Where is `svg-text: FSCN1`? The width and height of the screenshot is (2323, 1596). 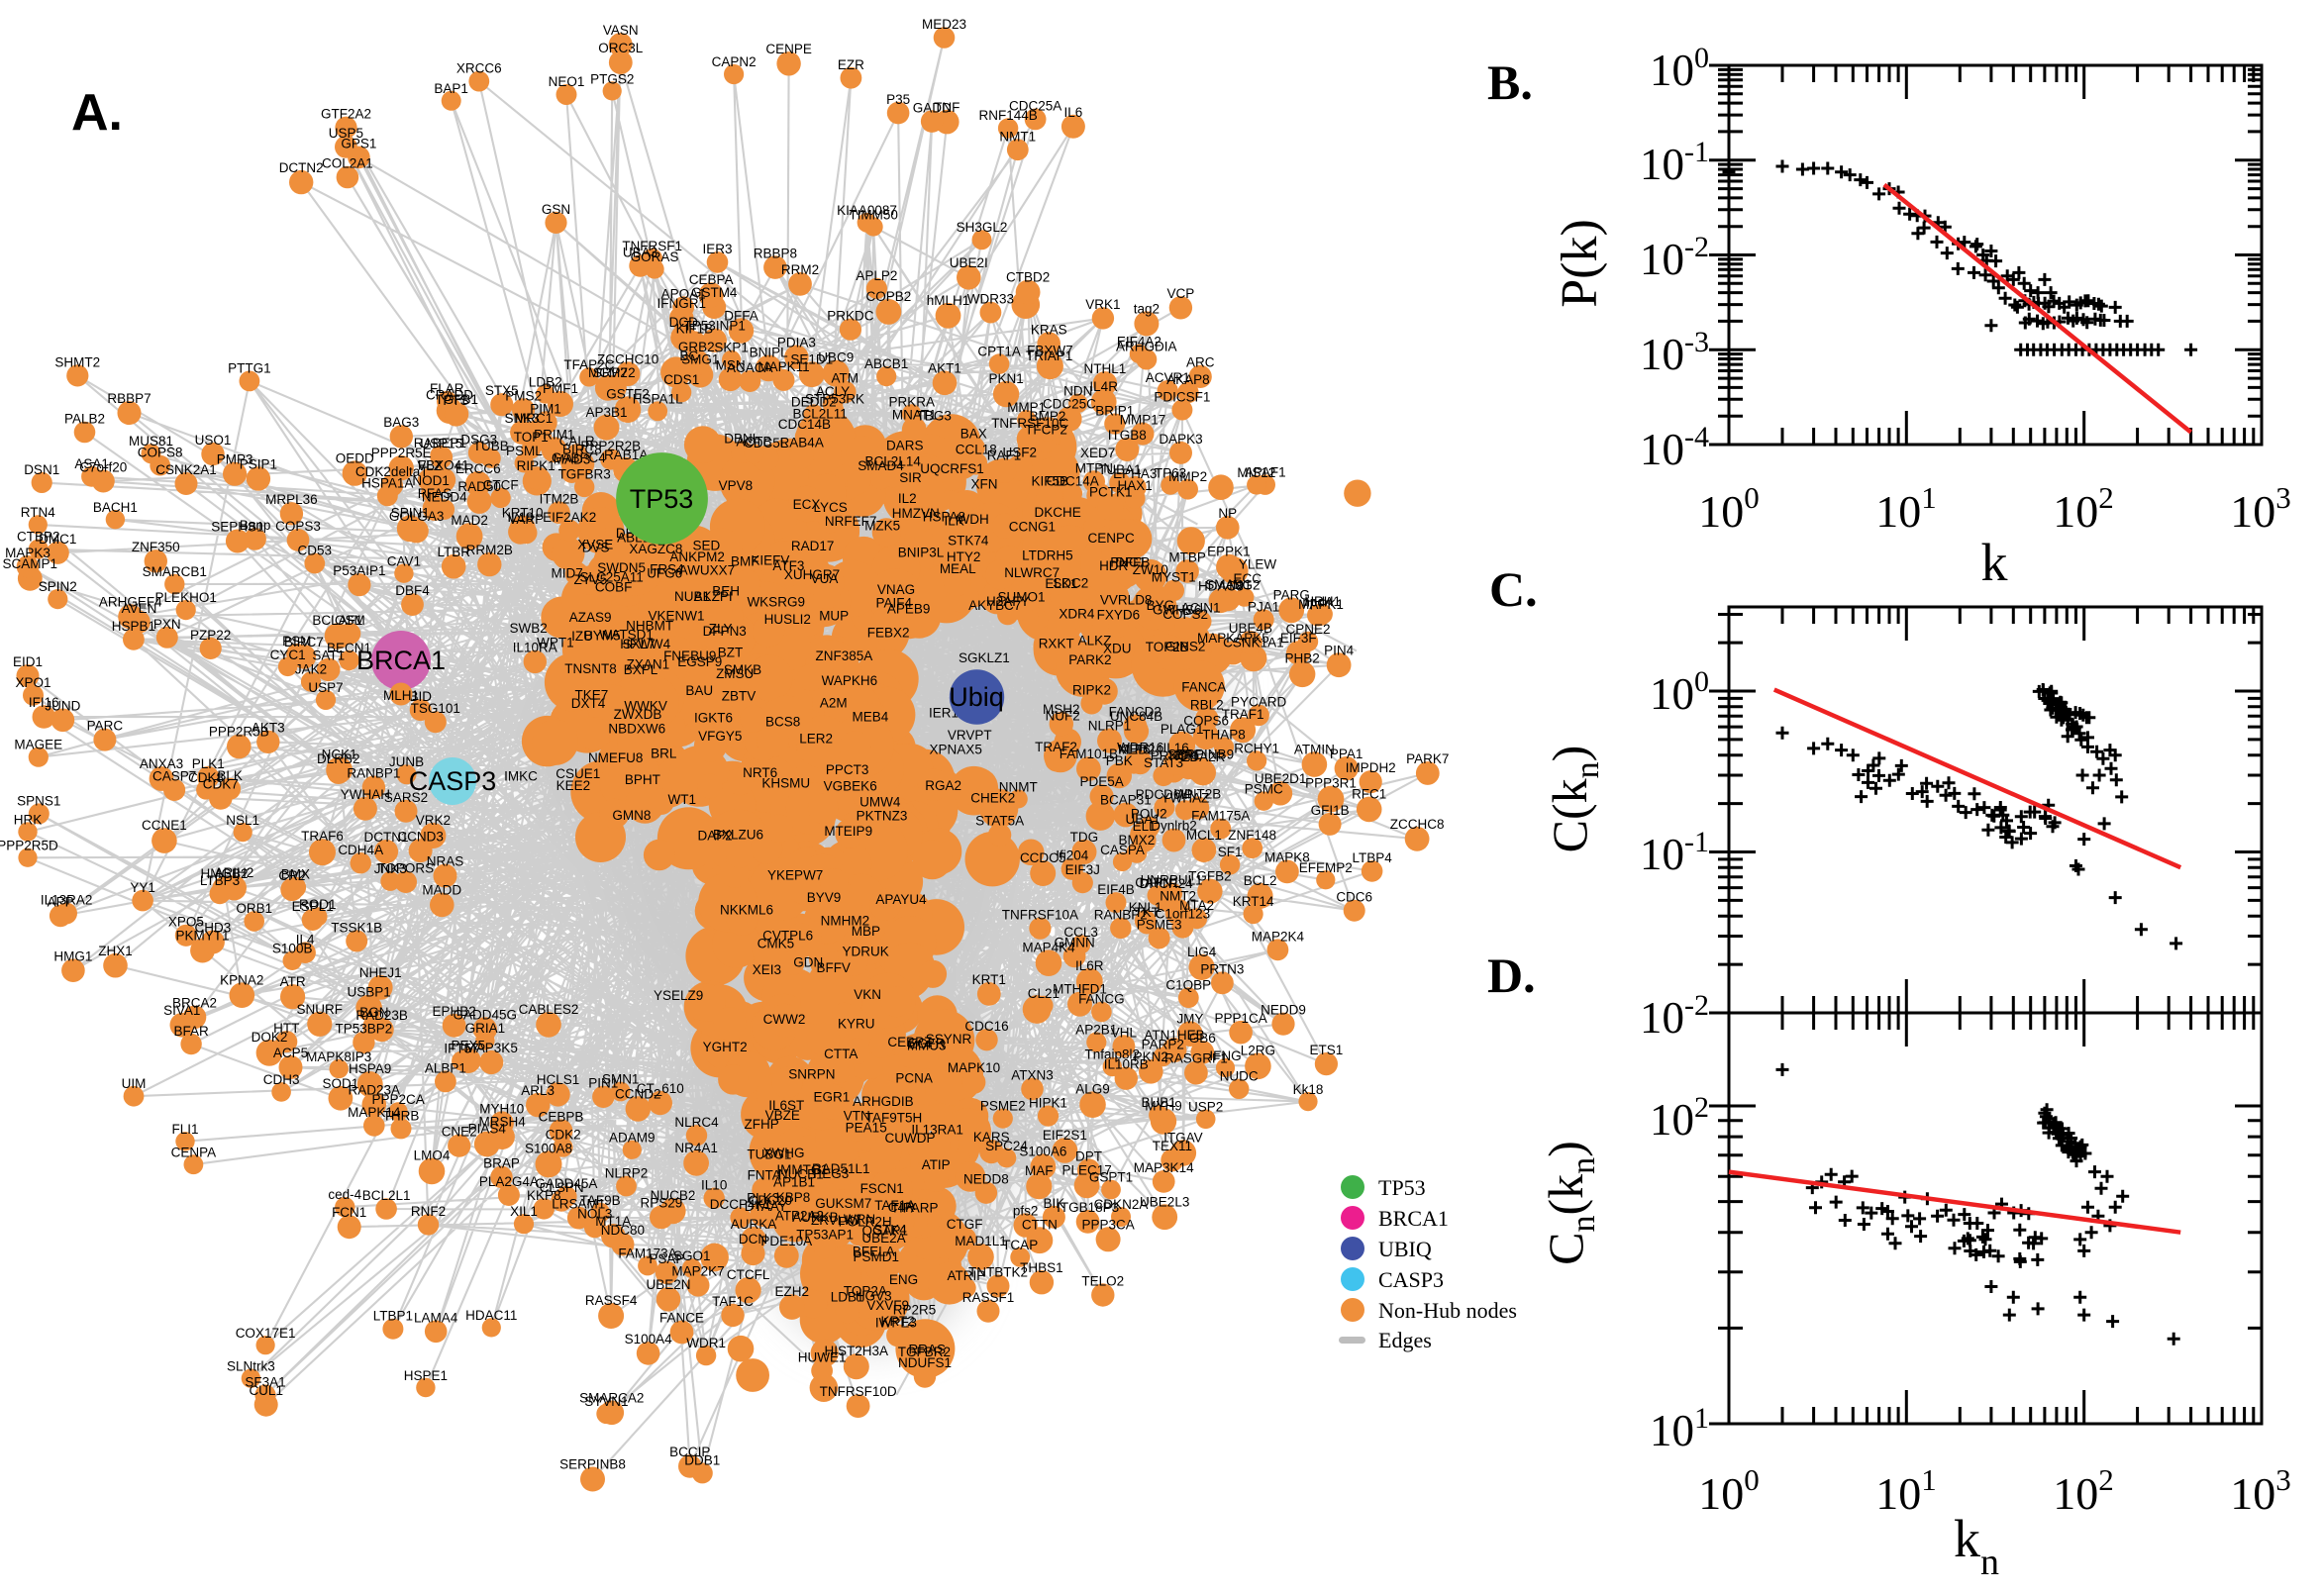
svg-text: FSCN1 is located at coordinates (882, 1189).